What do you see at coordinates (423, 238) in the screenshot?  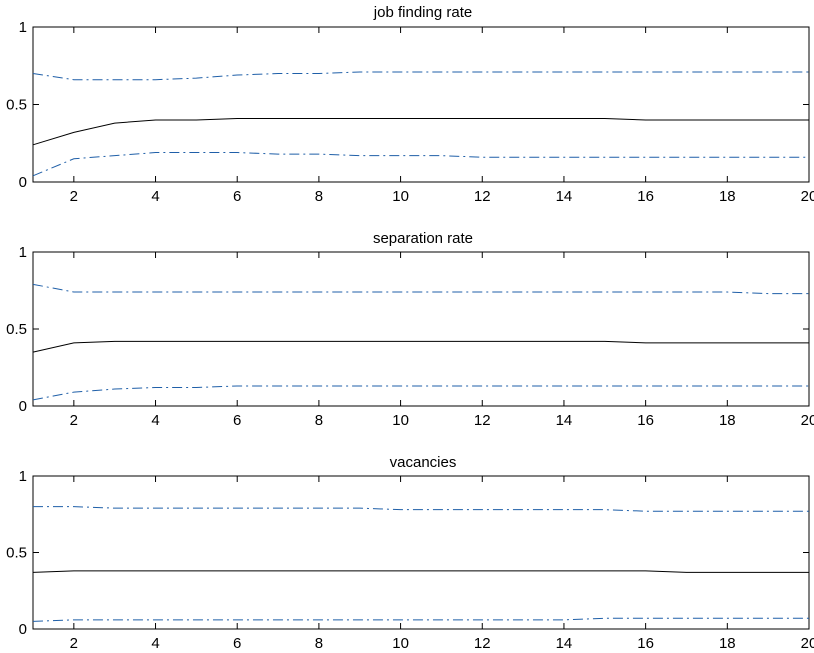 I see `panel-title: separation rate` at bounding box center [423, 238].